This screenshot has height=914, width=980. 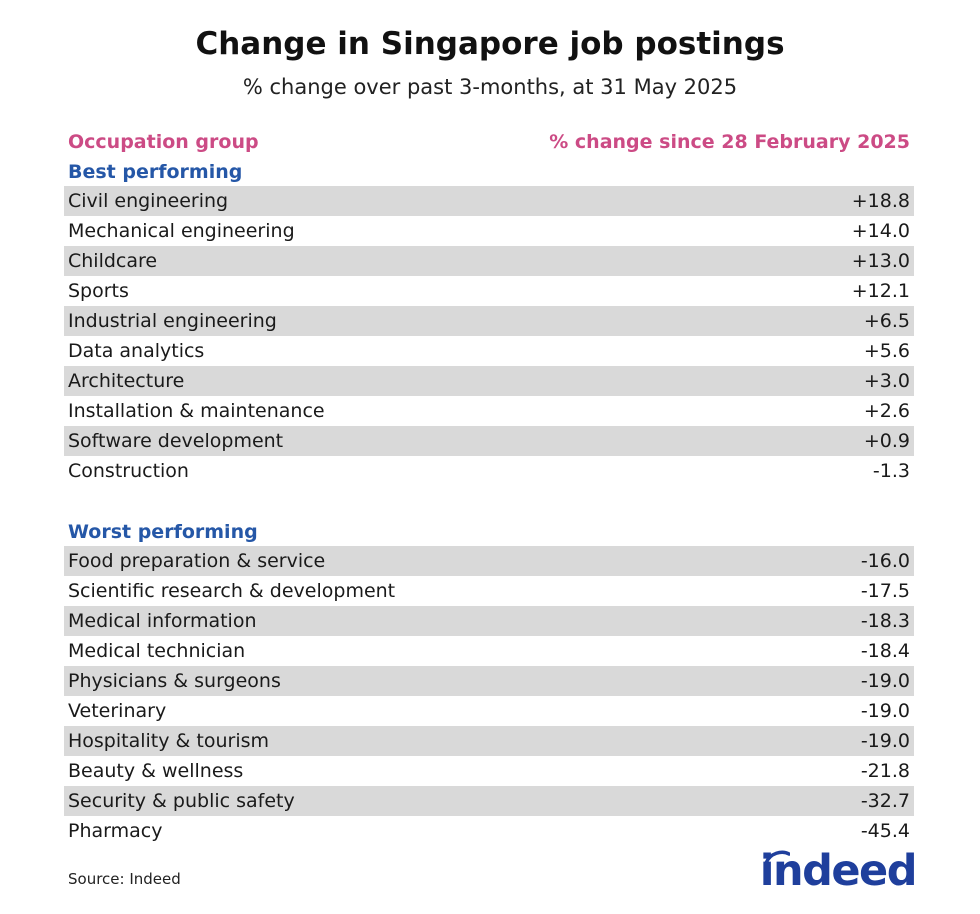 What do you see at coordinates (885, 621) in the screenshot?
I see `row-value: -18.3` at bounding box center [885, 621].